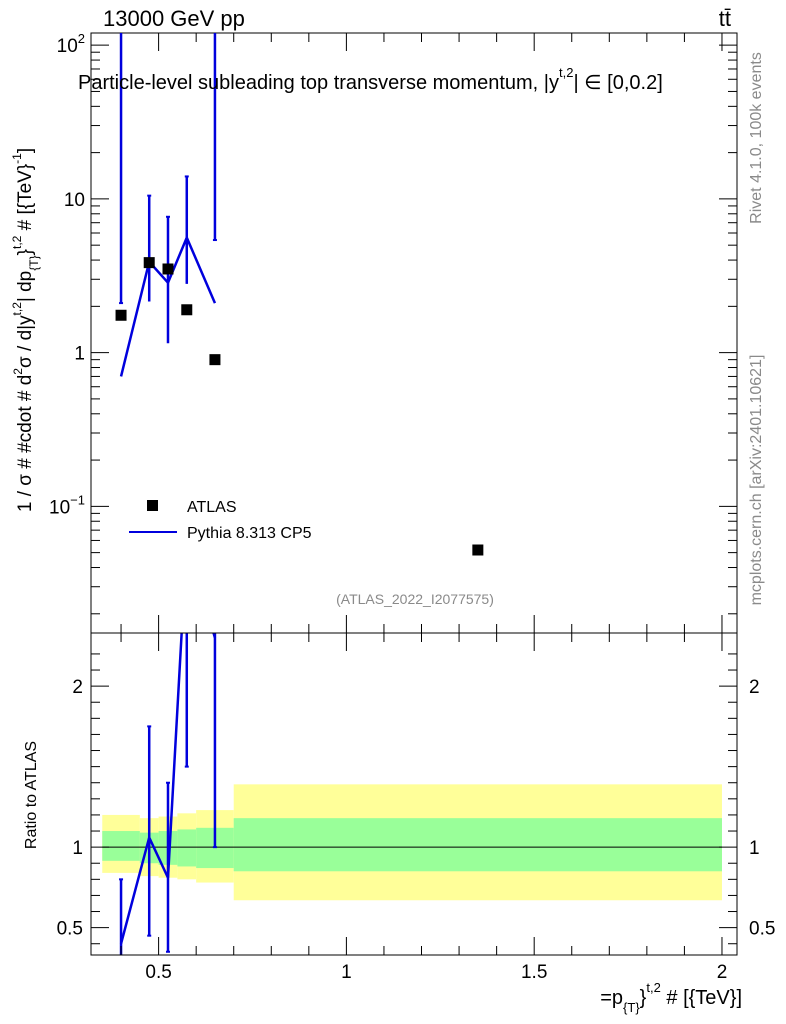  I want to click on x-tick-label: 1, so click(346, 972).